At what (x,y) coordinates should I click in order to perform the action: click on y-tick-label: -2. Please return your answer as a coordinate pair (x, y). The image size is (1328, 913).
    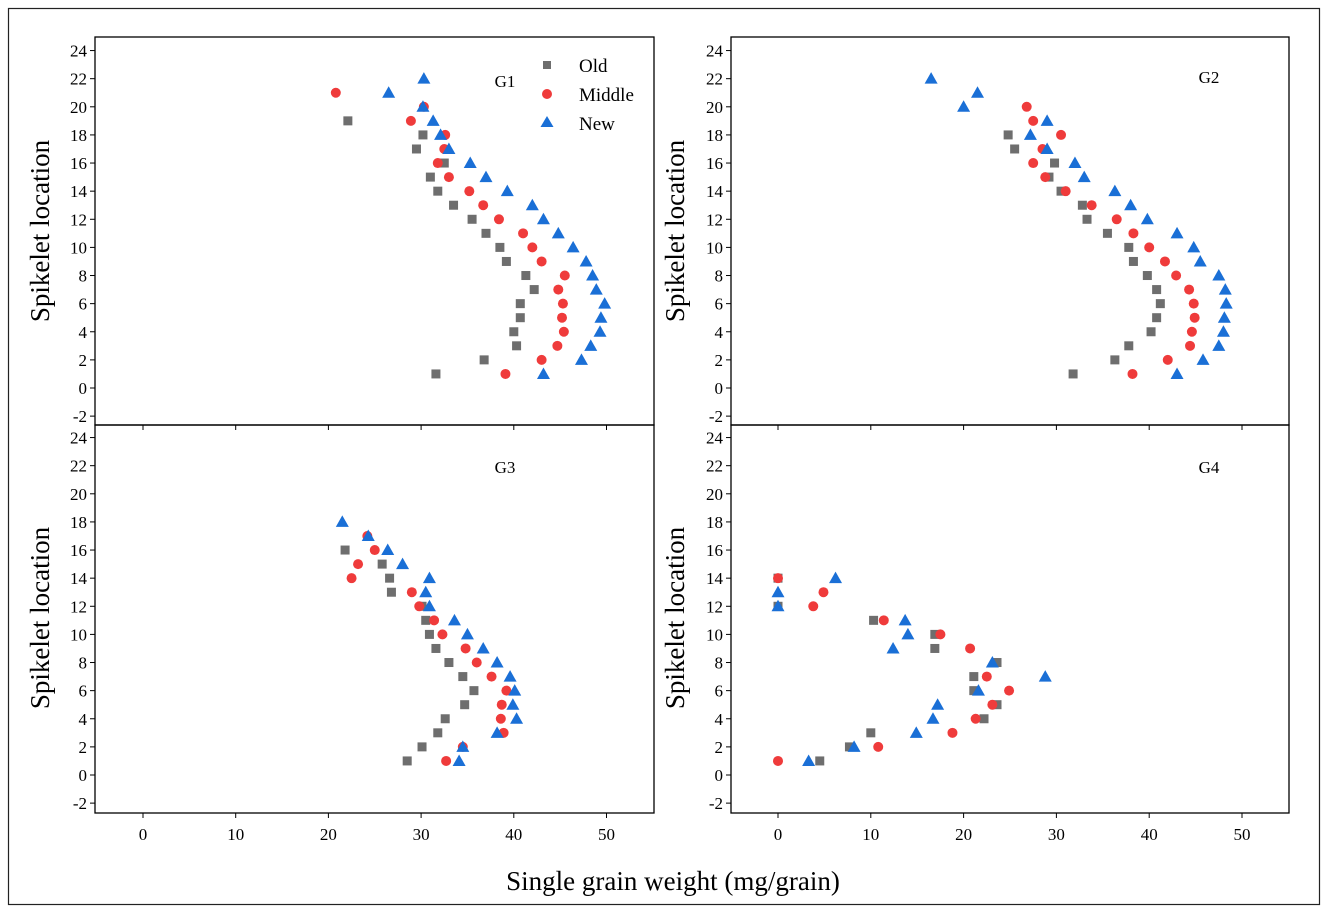
    Looking at the image, I should click on (716, 416).